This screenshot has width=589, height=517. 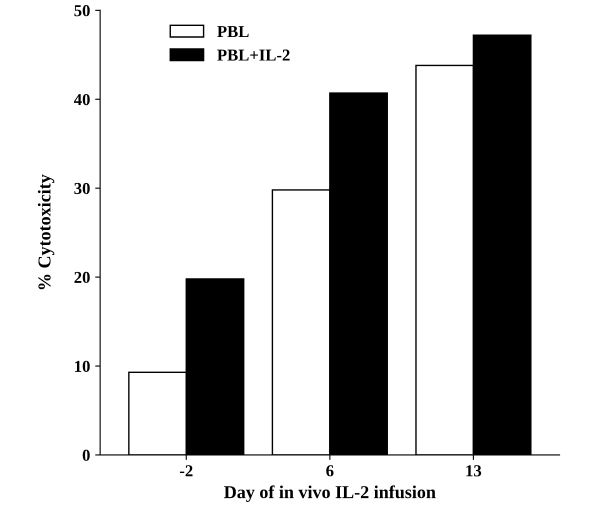 What do you see at coordinates (46, 232) in the screenshot?
I see `y-axis-title: % Cytotoxicity` at bounding box center [46, 232].